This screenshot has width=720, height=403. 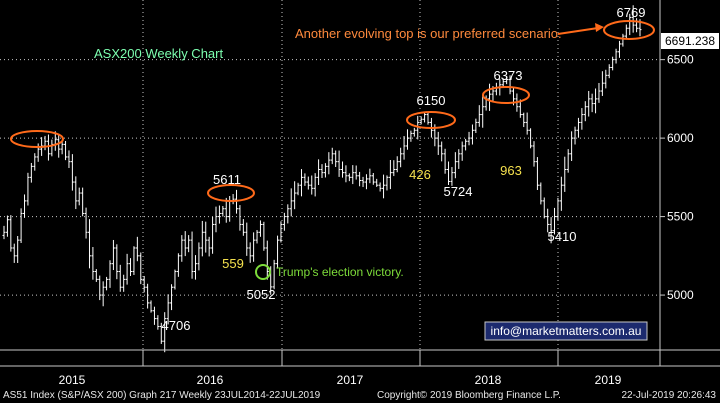 I want to click on annotation-arrow, so click(x=578, y=31).